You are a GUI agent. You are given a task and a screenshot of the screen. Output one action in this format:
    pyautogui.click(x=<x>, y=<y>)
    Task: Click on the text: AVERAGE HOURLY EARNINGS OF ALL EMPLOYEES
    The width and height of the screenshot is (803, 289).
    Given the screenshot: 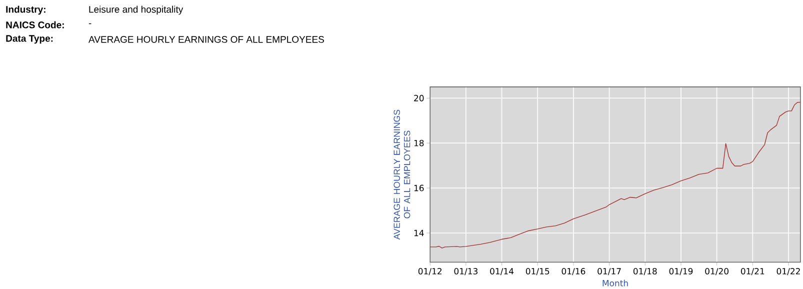 What is the action you would take?
    pyautogui.click(x=206, y=39)
    